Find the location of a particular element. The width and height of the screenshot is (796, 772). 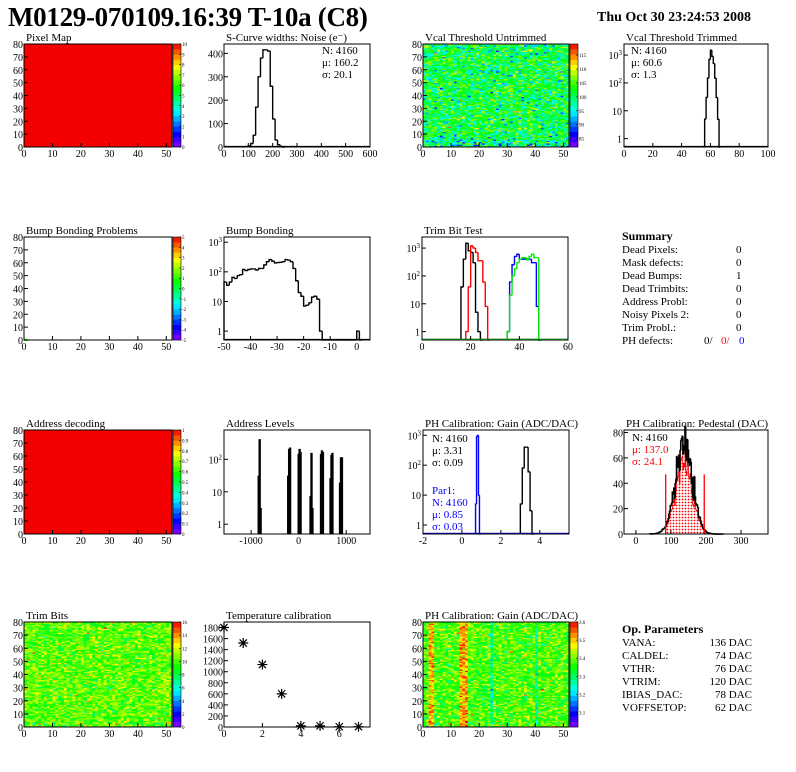

y-tick-label: 300 is located at coordinates (215, 78).